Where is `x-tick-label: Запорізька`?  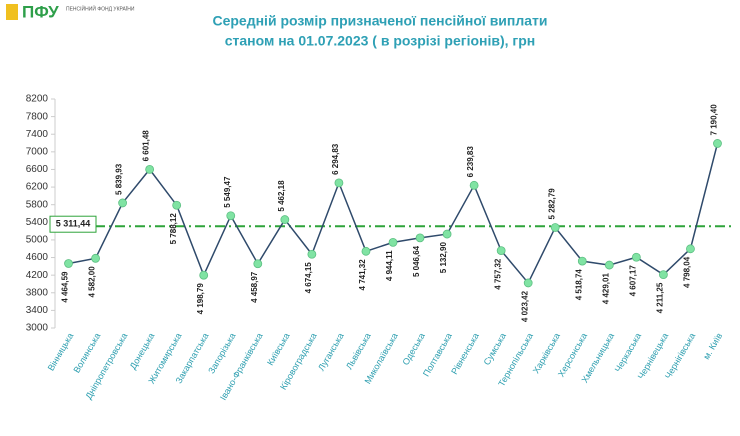
x-tick-label: Запорізька is located at coordinates (221, 353).